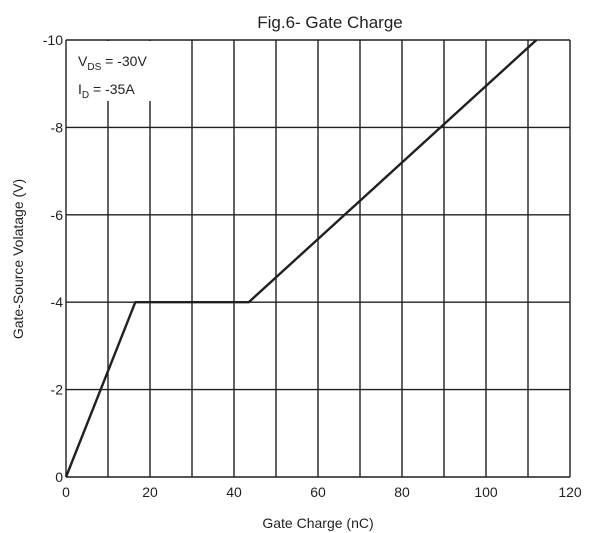  What do you see at coordinates (57, 215) in the screenshot?
I see `y-tick-label: -6` at bounding box center [57, 215].